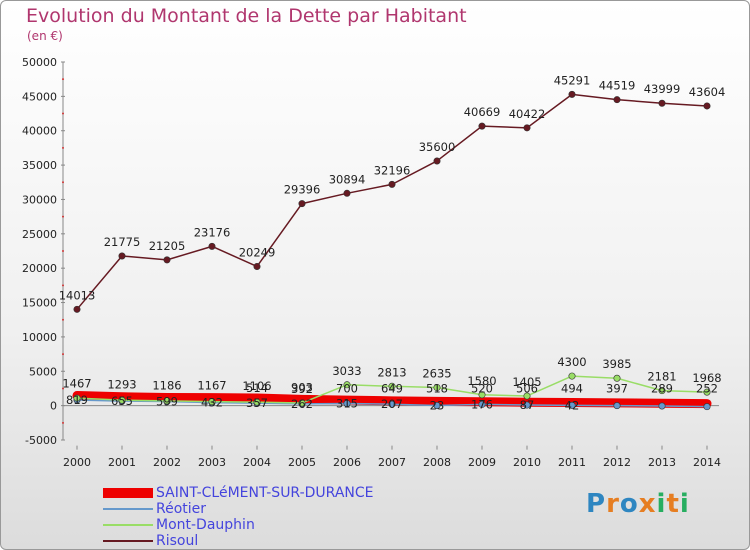 The height and width of the screenshot is (550, 750). I want to click on data-label: 392, so click(302, 389).